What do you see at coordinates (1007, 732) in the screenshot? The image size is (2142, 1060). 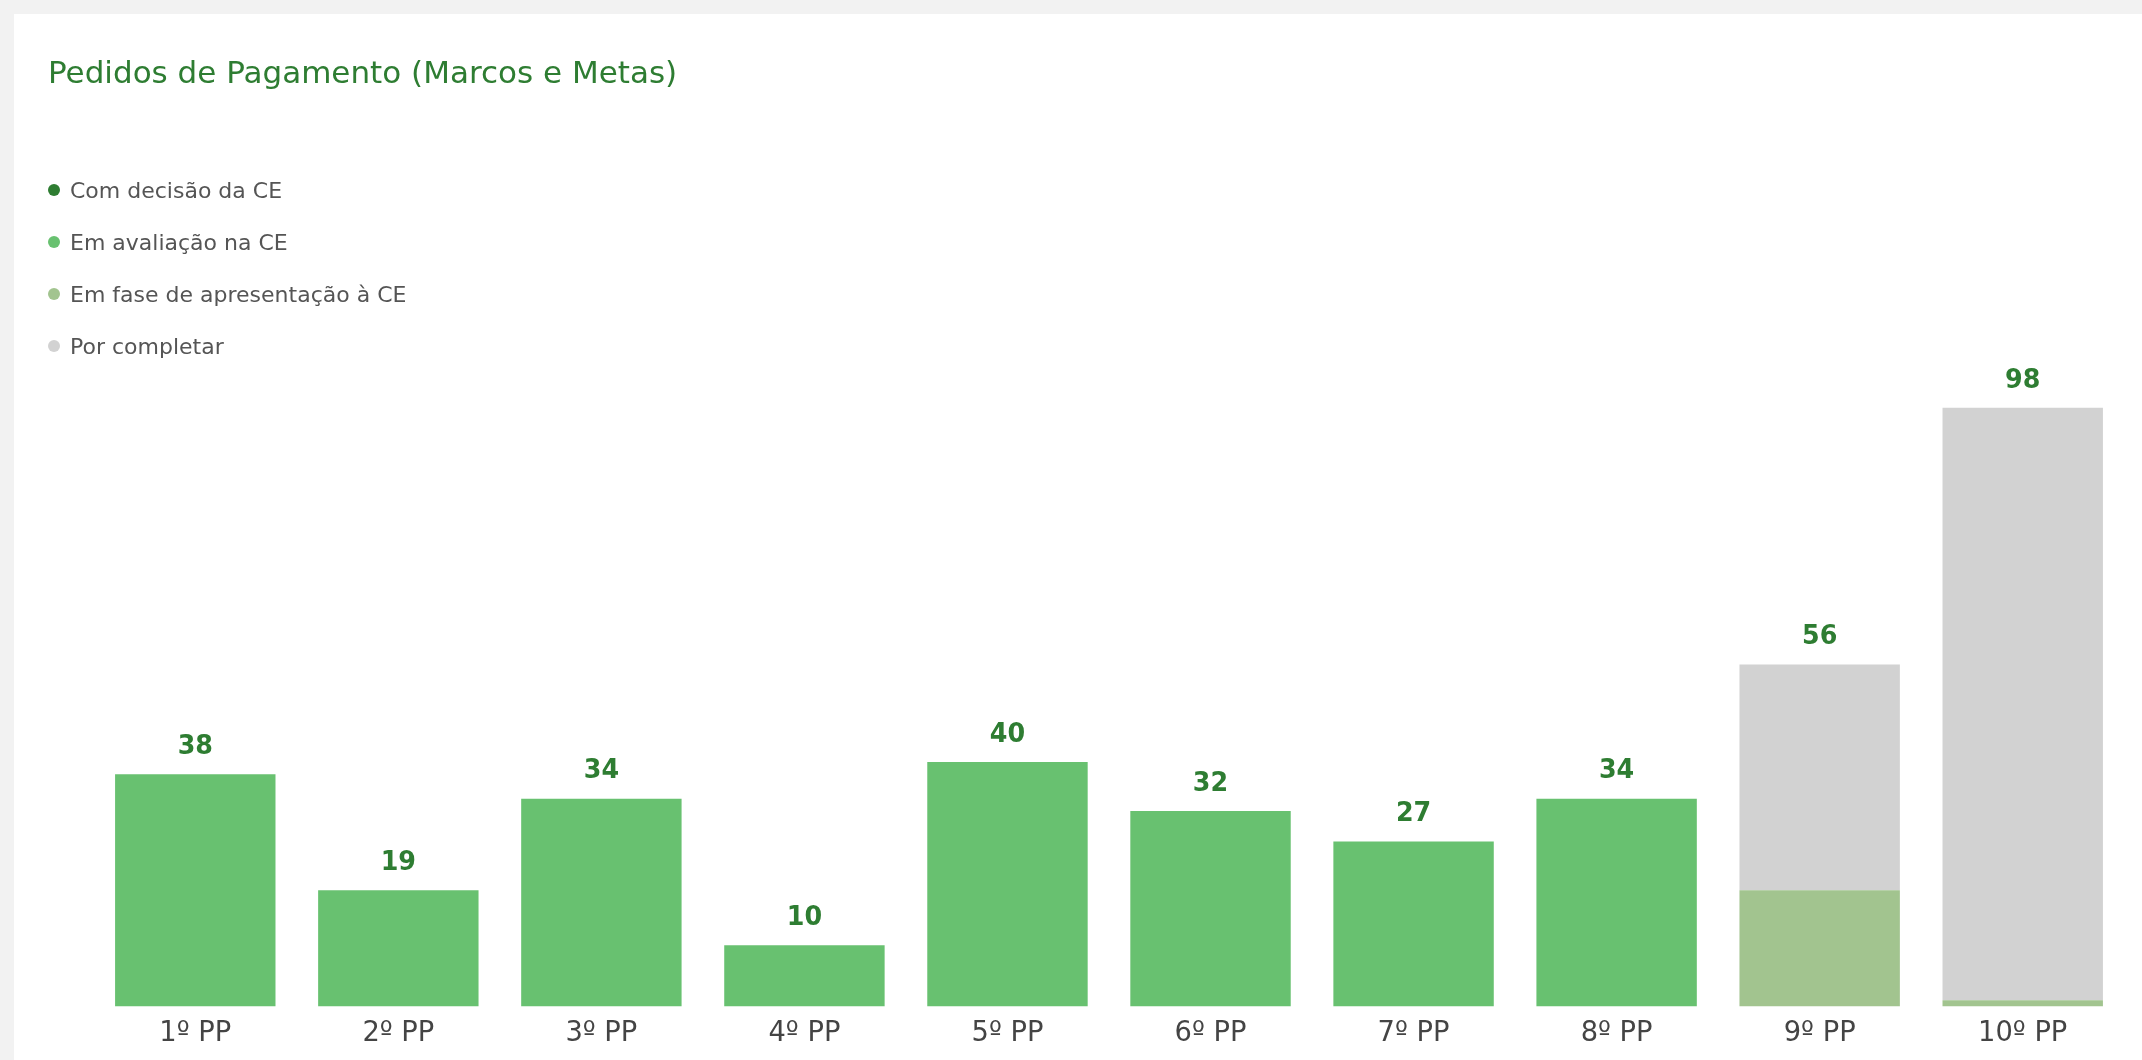 I see `data-label: 40` at bounding box center [1007, 732].